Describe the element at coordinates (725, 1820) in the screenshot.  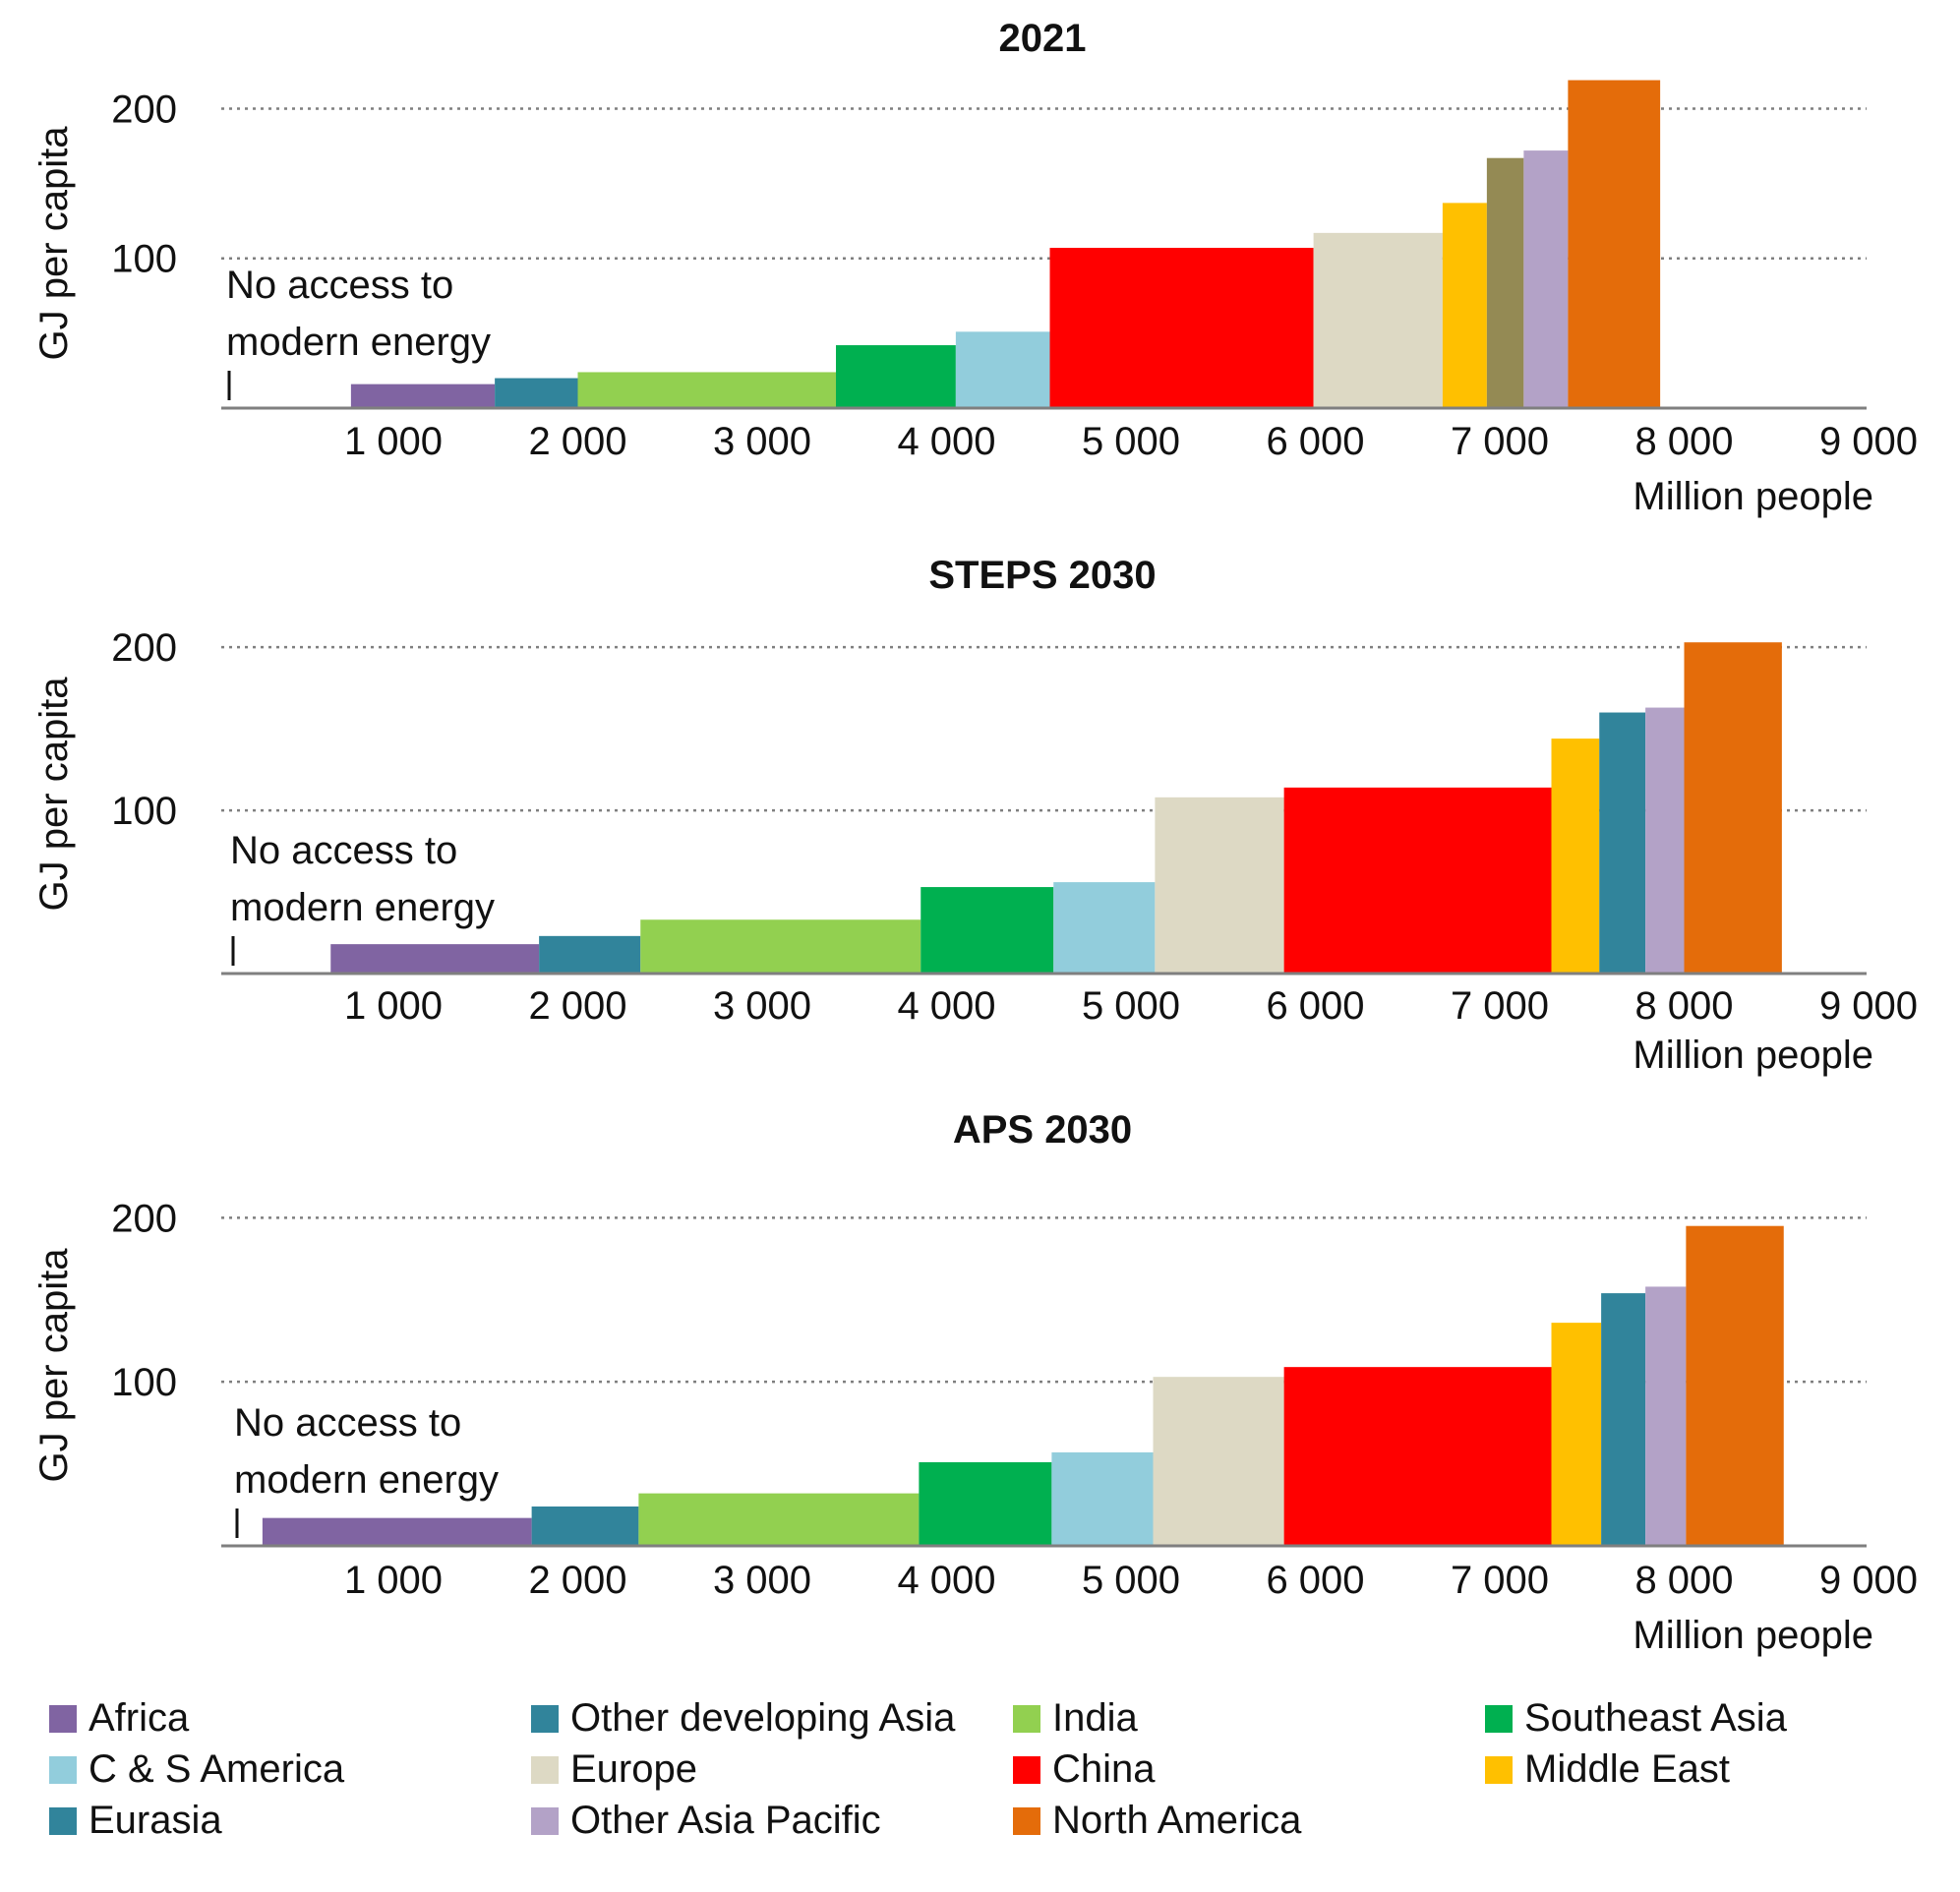
I see `legend-label: Other Asia Pacific` at that location.